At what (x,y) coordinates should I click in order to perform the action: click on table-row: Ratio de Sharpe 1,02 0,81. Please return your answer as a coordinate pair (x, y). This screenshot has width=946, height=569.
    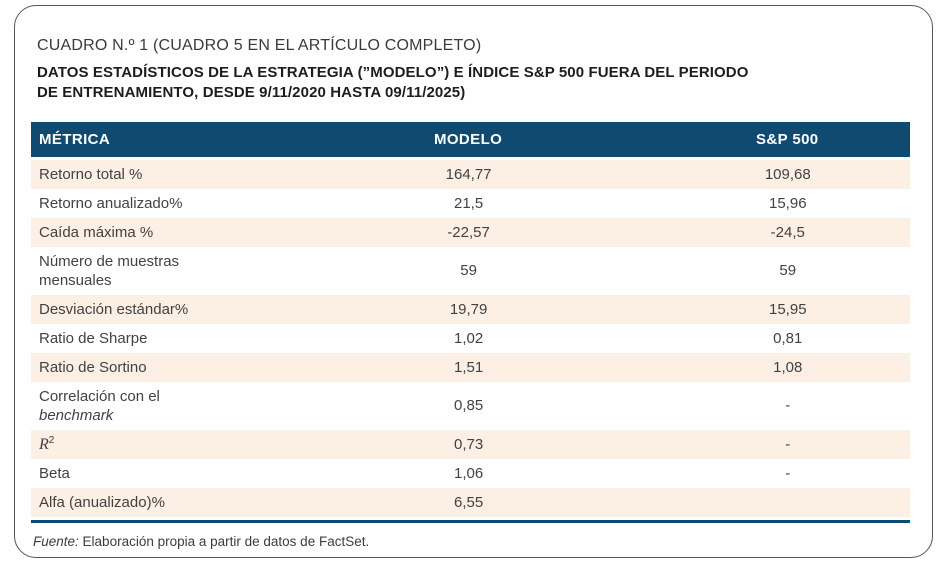
    Looking at the image, I should click on (470, 338).